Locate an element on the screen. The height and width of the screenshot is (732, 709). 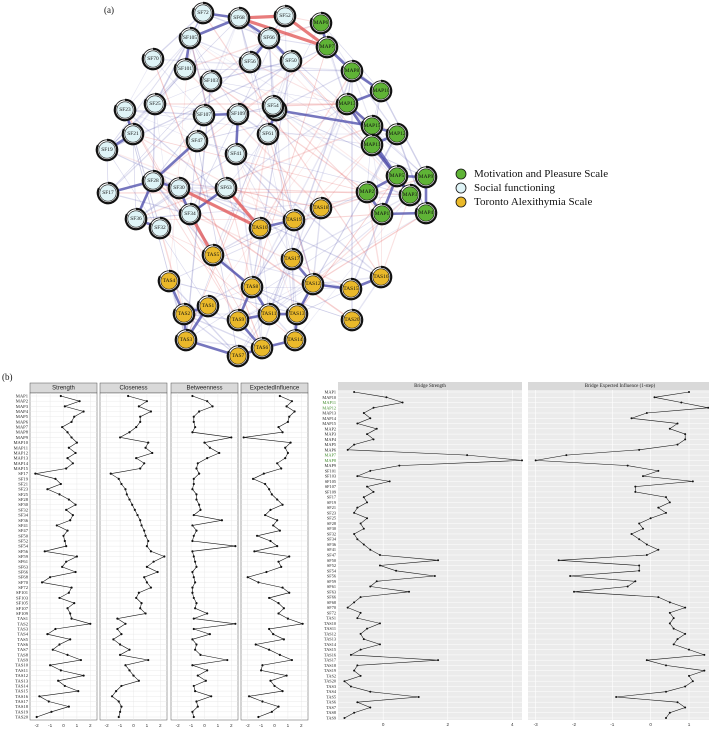
y-tick-label: SF101 is located at coordinates (22, 592).